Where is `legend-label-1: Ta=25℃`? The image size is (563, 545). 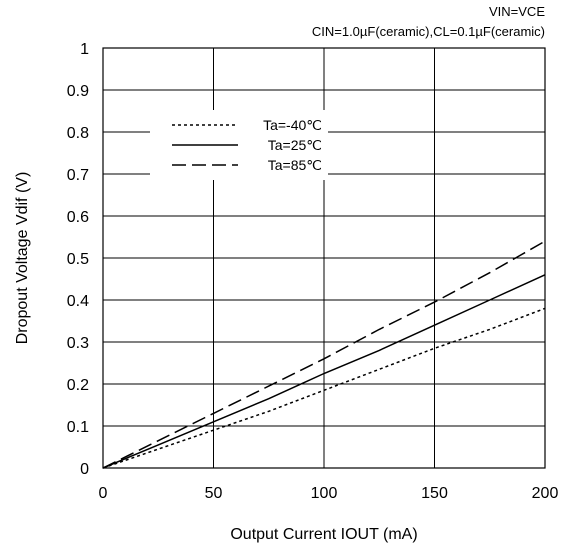
legend-label-1: Ta=25℃ is located at coordinates (295, 145).